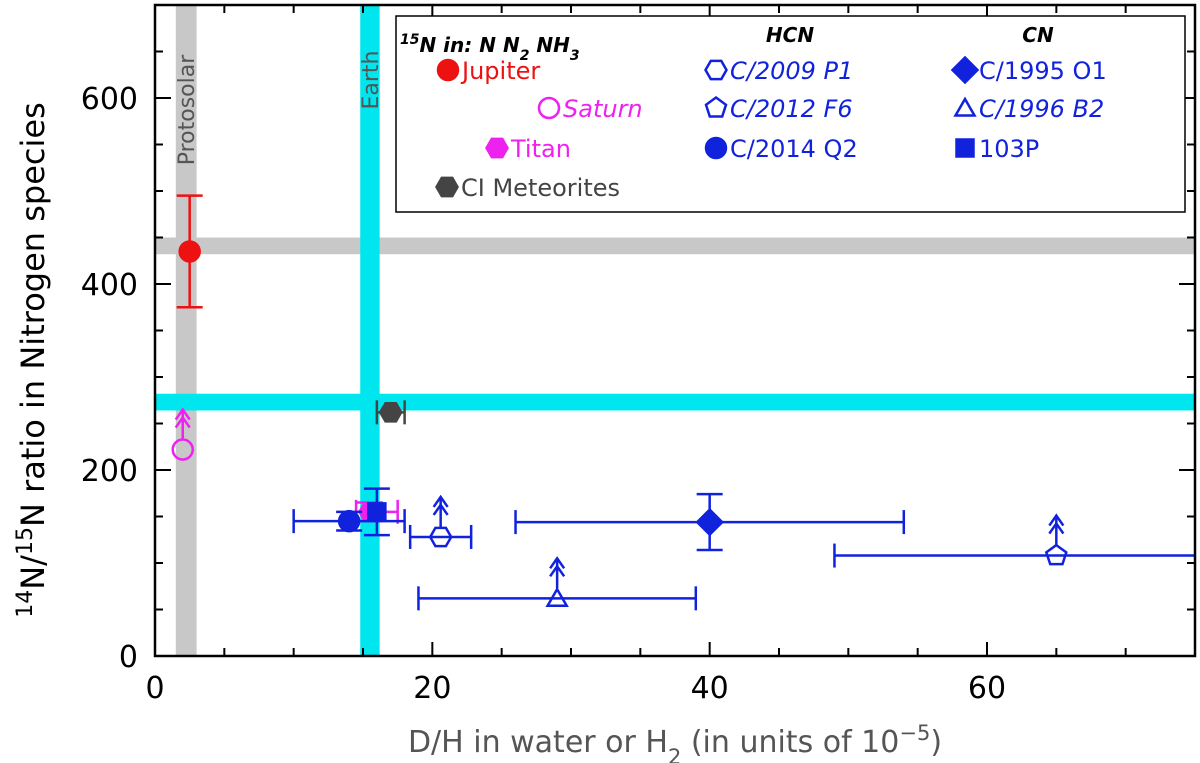  I want to click on marker-c-1995-o1, so click(709, 522).